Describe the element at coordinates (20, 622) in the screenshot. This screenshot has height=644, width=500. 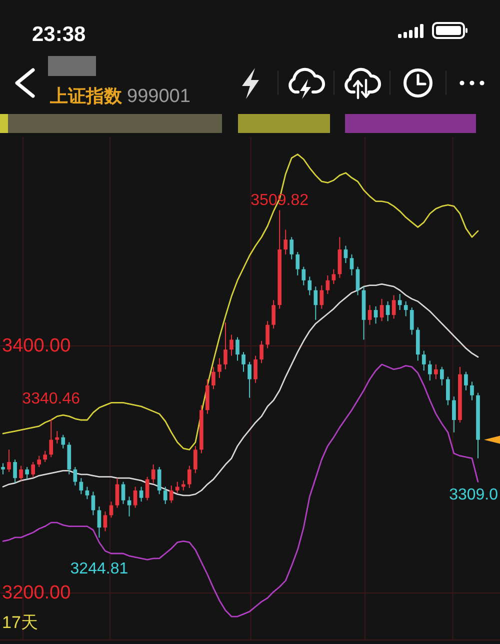
I see `note: 17天` at that location.